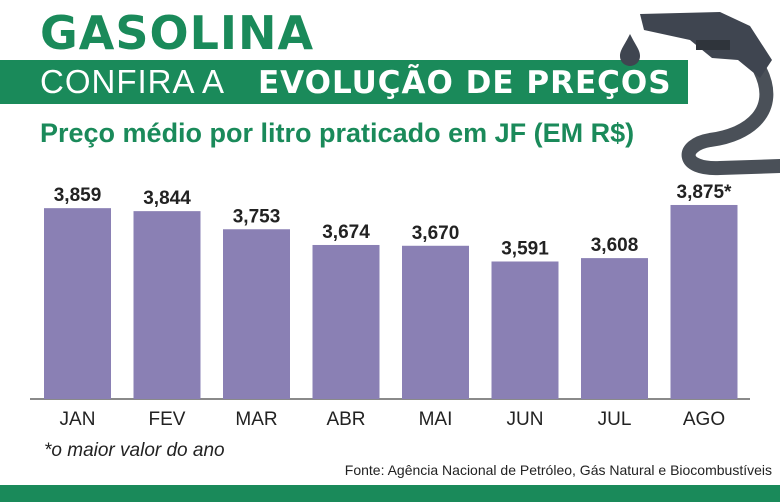  What do you see at coordinates (134, 450) in the screenshot?
I see `footnote: *o maior valor do ano` at bounding box center [134, 450].